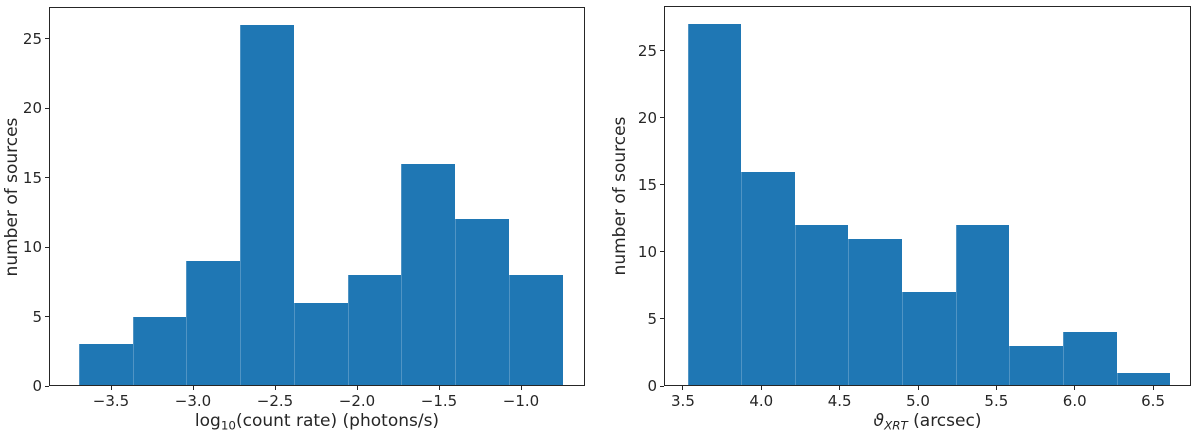  I want to click on x-tick-label: 5.5, so click(996, 401).